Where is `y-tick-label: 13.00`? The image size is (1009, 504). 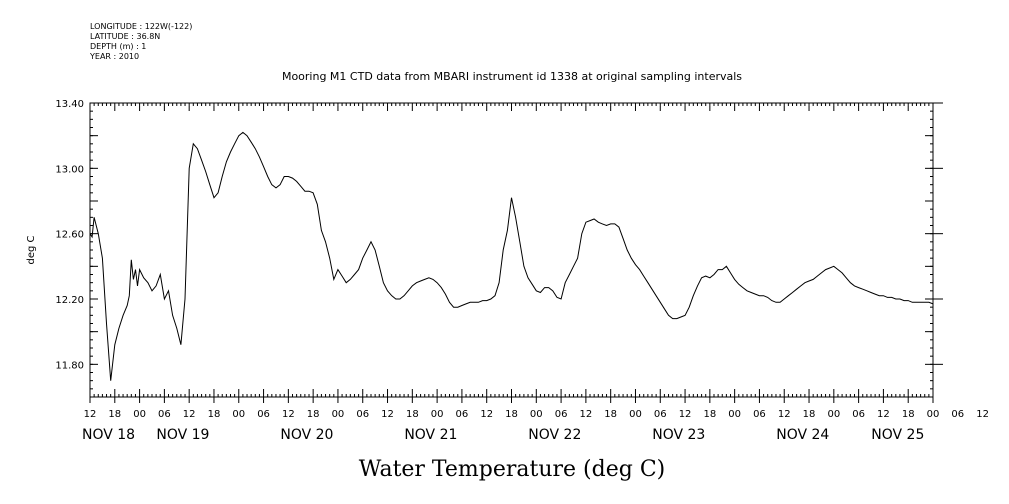
y-tick-label: 13.00 is located at coordinates (69, 169).